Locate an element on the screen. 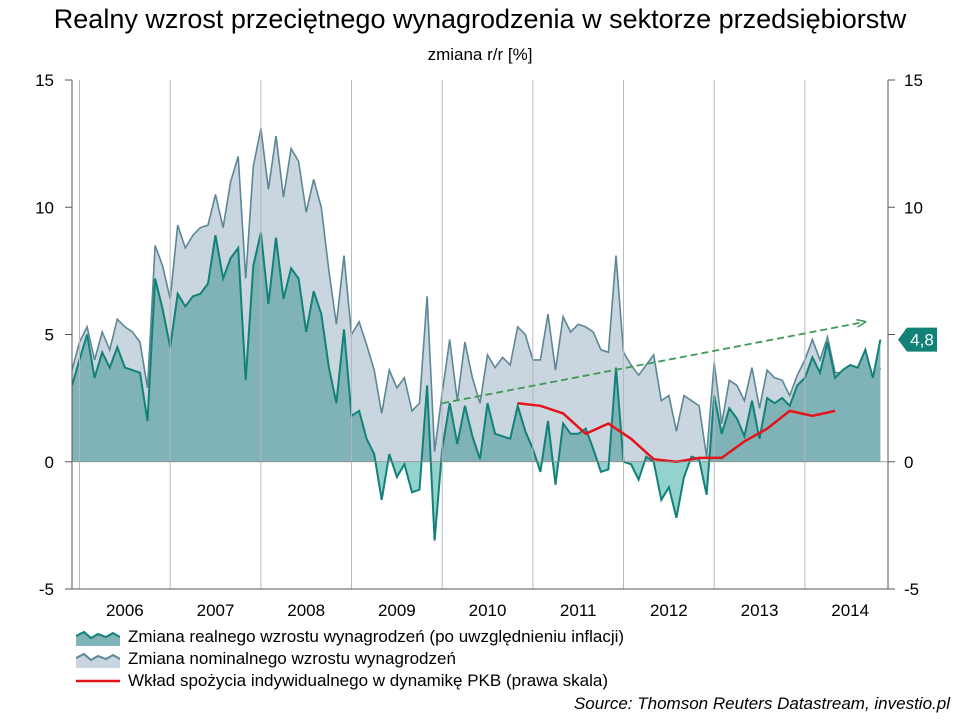 Image resolution: width=960 pixels, height=720 pixels. y-tick-label-right: 10 is located at coordinates (913, 207).